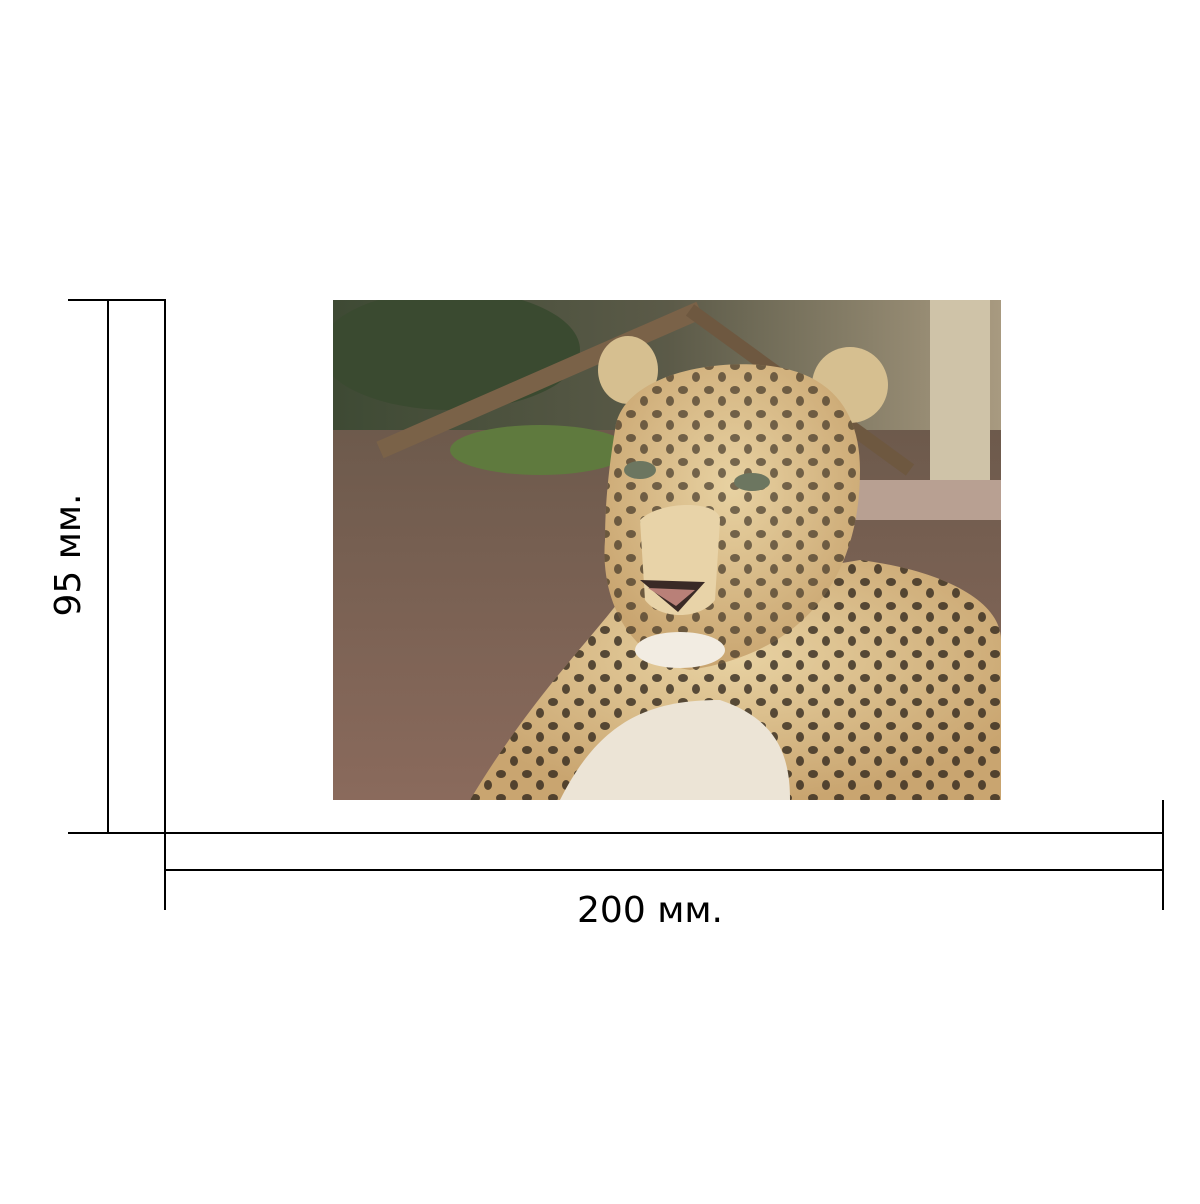 The width and height of the screenshot is (1200, 1204). I want to click on height-dimension: 95 мм., so click(107, 566).